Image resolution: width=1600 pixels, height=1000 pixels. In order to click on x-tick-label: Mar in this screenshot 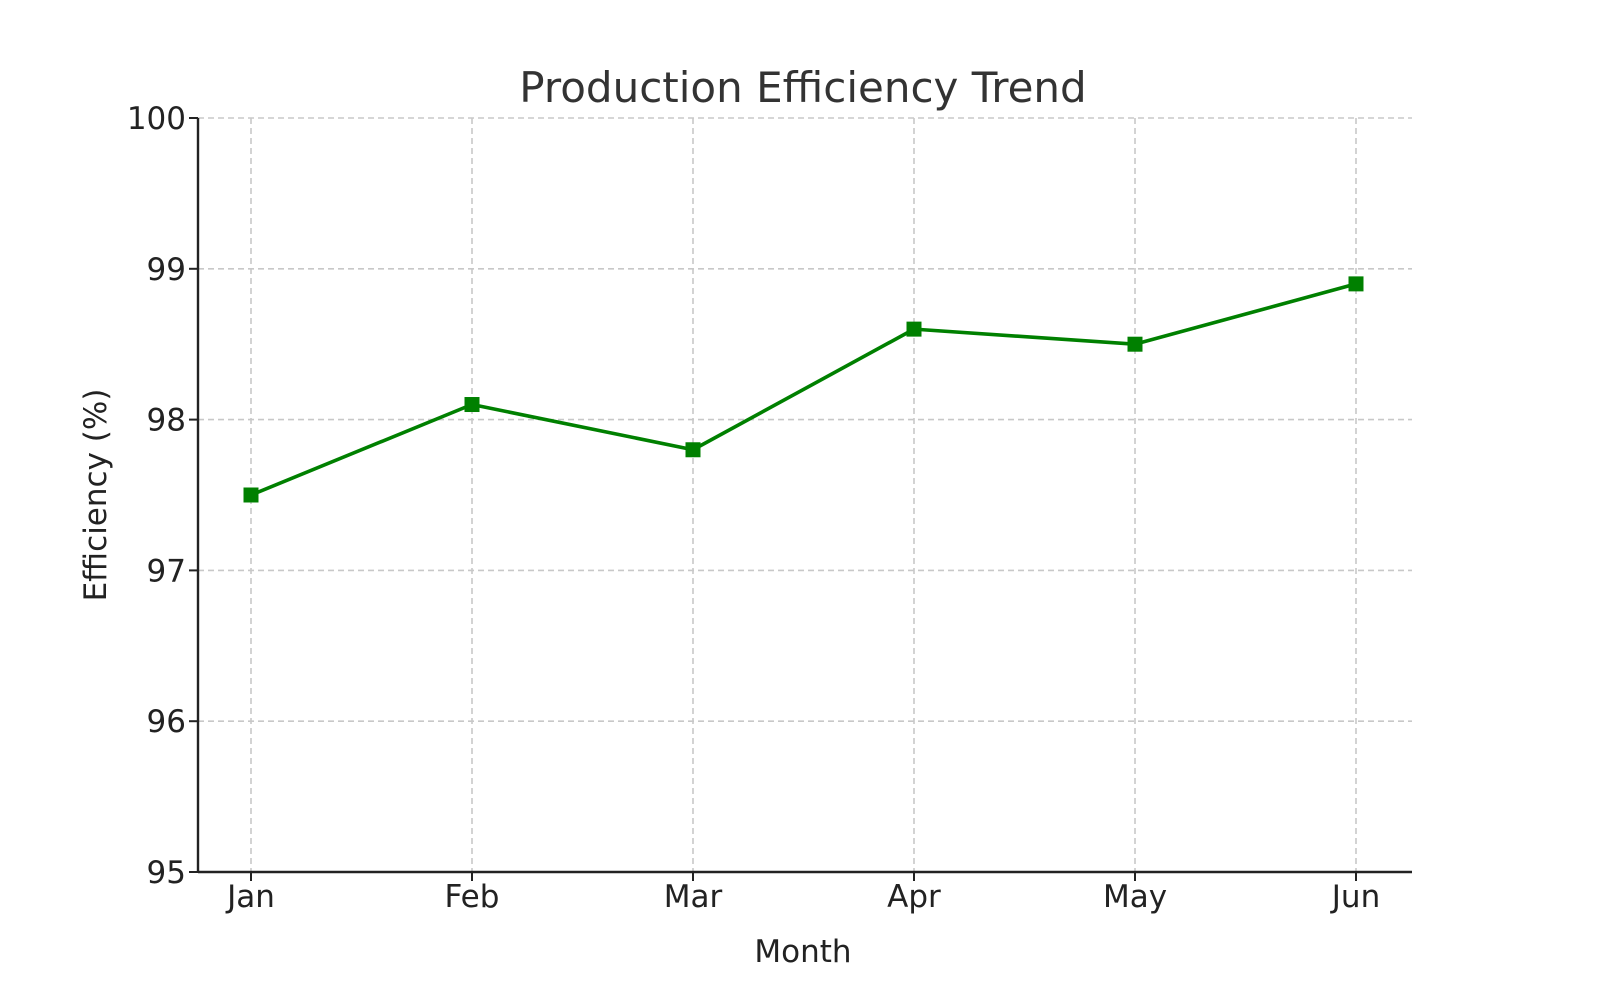, I will do `click(693, 897)`.